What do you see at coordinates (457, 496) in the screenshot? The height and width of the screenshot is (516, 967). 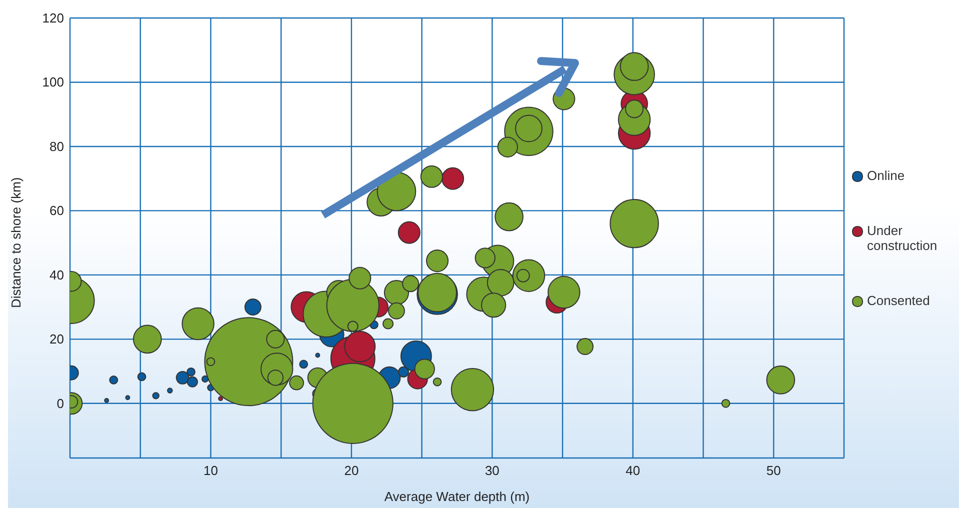 I see `x-axis-title: Average Water depth (m)` at bounding box center [457, 496].